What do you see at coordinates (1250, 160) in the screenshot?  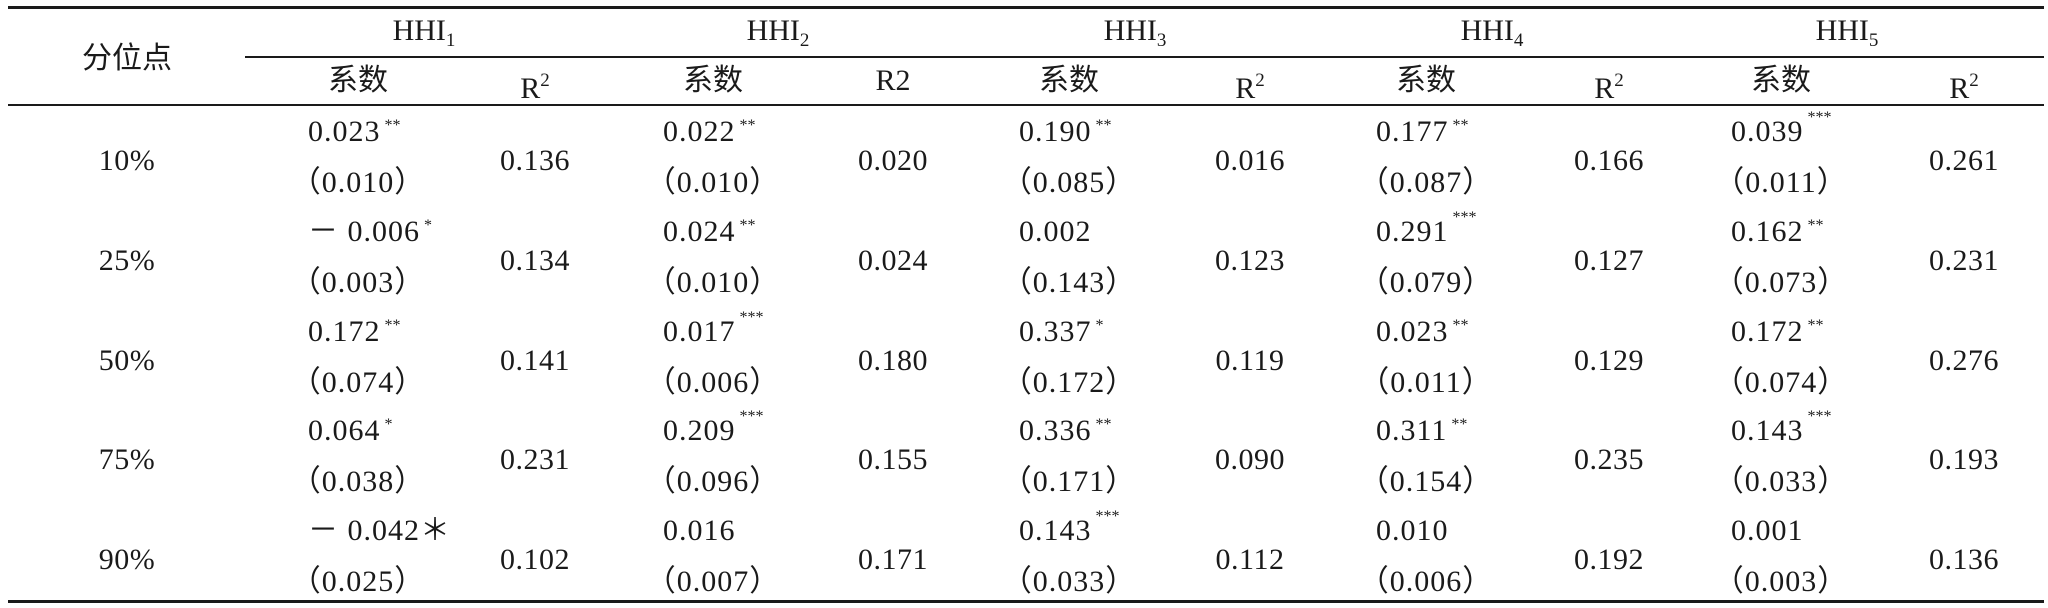 I see `r2-value: 0.016` at bounding box center [1250, 160].